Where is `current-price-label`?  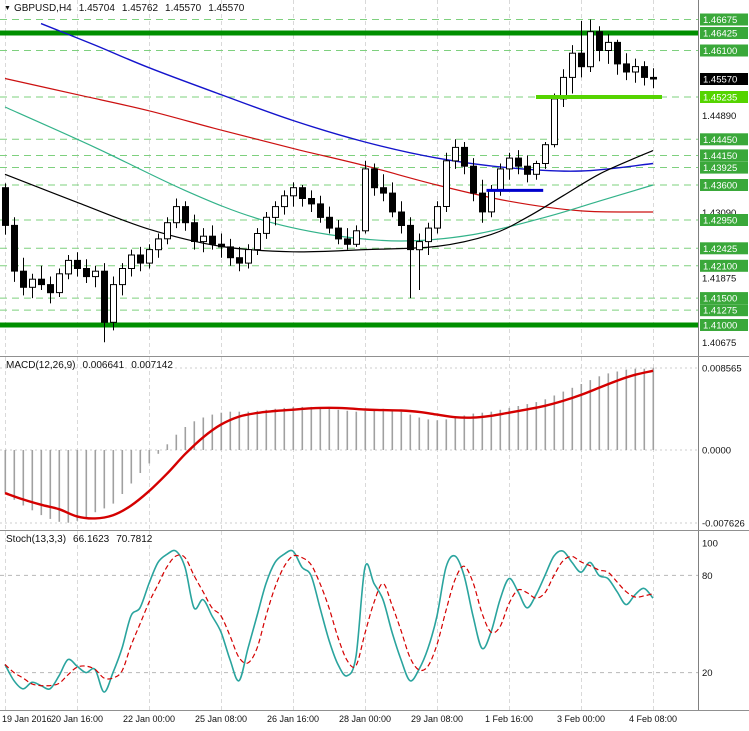
current-price-label is located at coordinates (724, 79).